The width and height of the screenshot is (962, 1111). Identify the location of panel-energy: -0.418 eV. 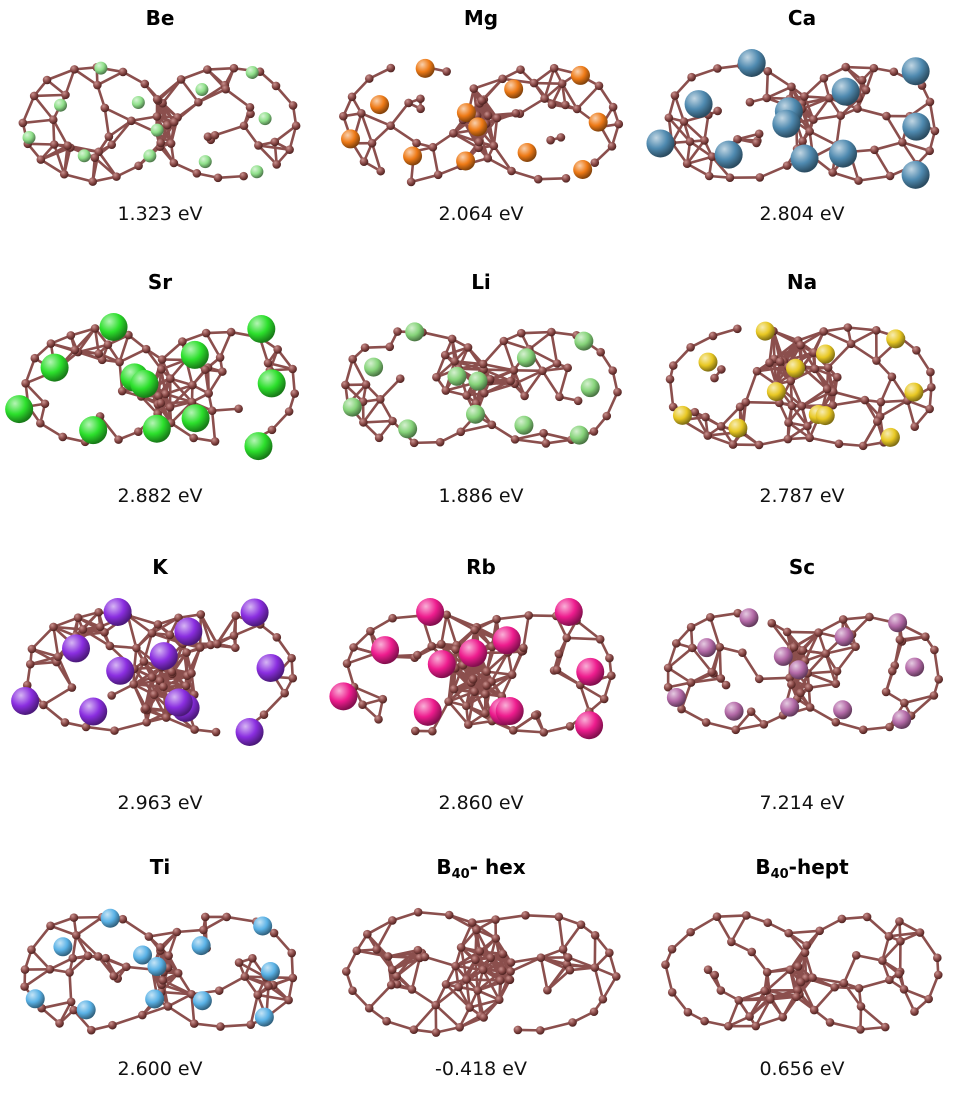
(481, 1069).